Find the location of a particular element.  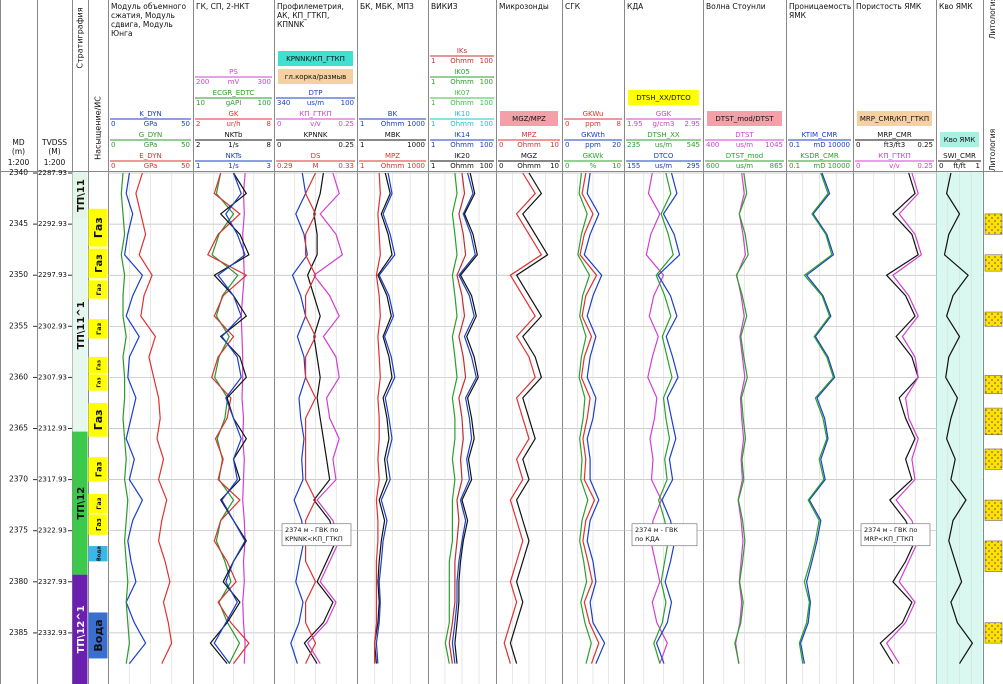

track-title: Волна Стоунли is located at coordinates (736, 6).